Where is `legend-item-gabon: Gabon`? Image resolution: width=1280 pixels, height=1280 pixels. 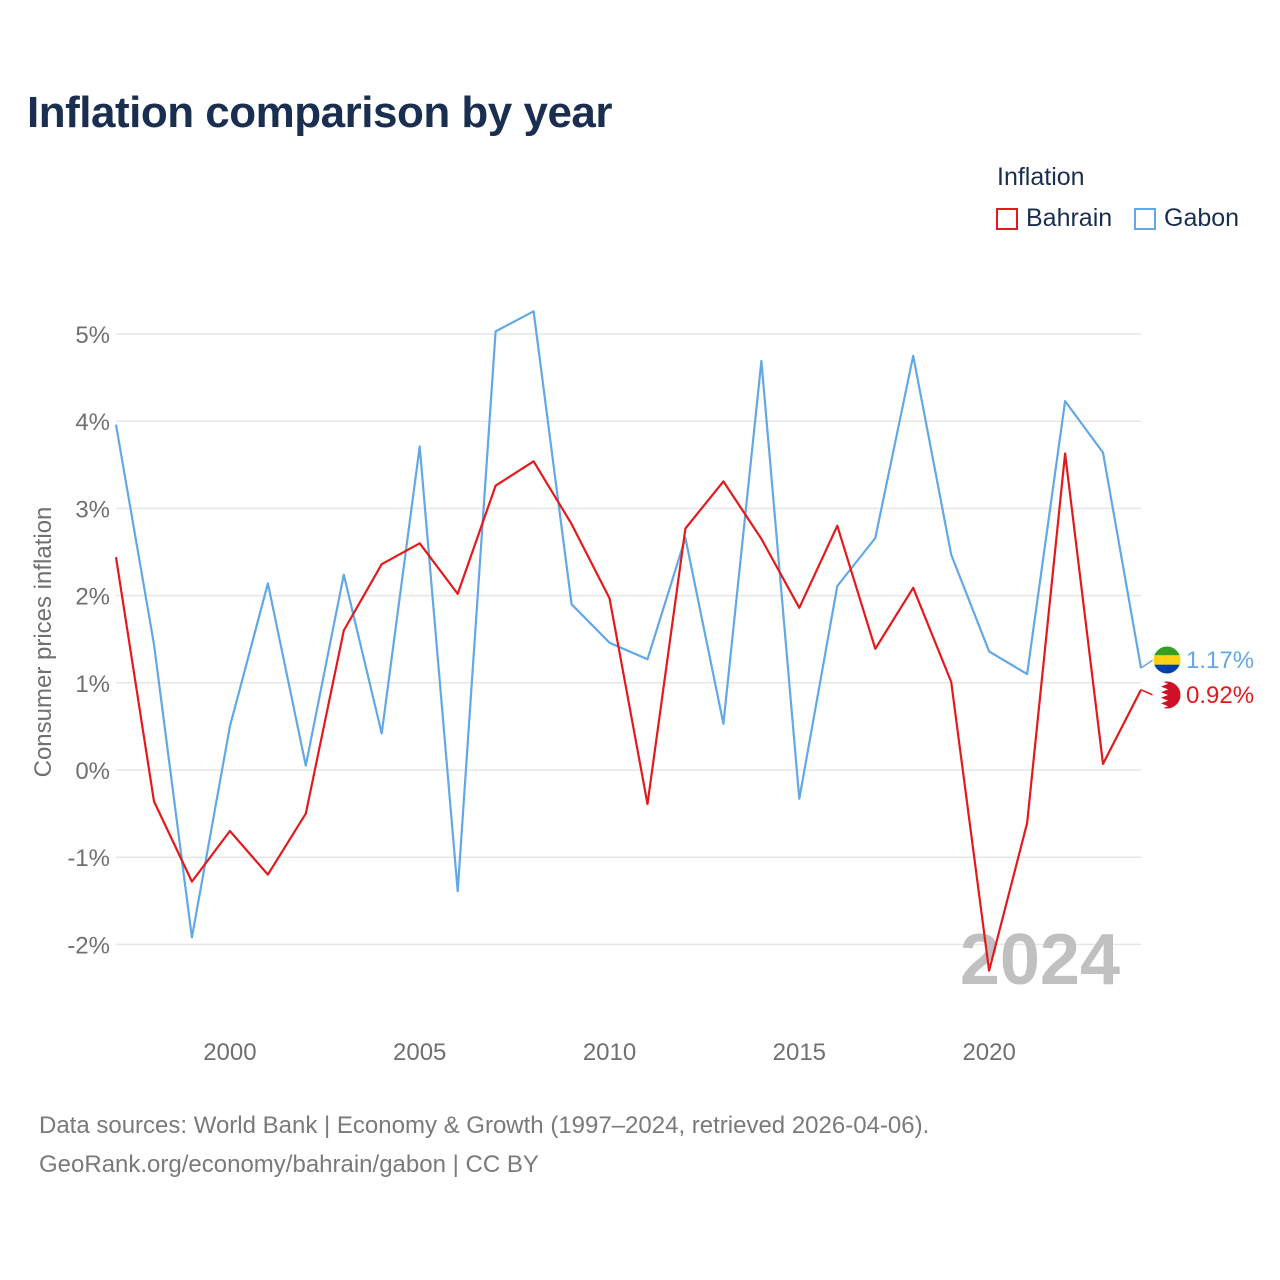 legend-item-gabon: Gabon is located at coordinates (1186, 218).